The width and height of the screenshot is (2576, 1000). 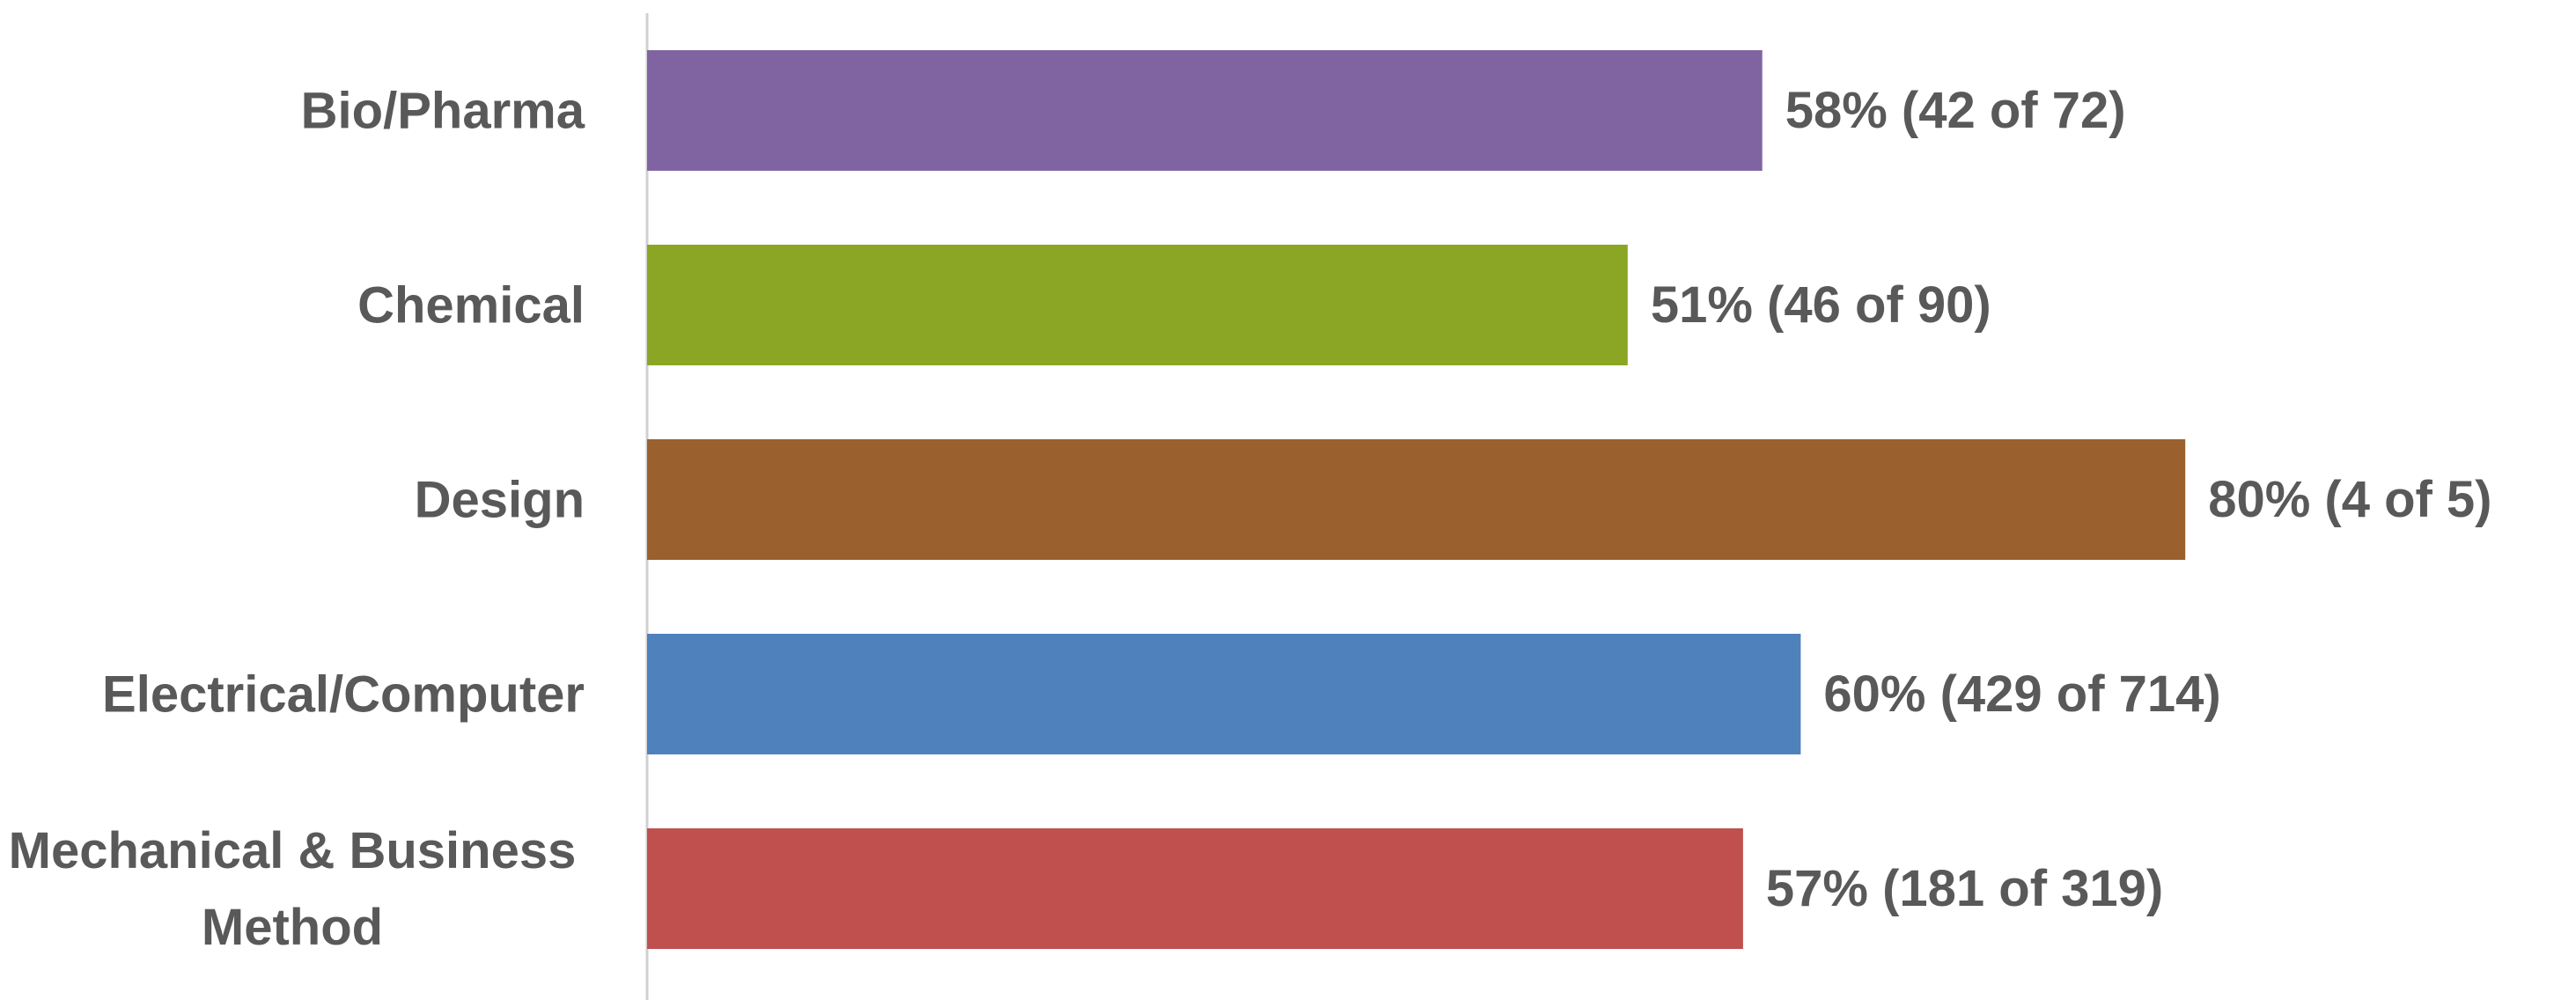 I want to click on value-label: 57% (181 of 319), so click(x=1965, y=888).